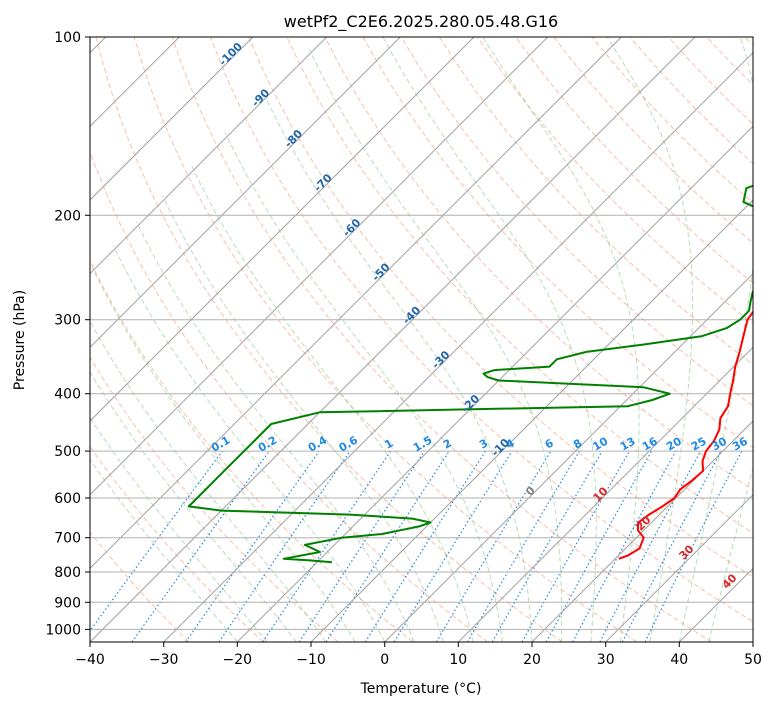 The height and width of the screenshot is (708, 775). What do you see at coordinates (238, 660) in the screenshot?
I see `x-tick-label: −20` at bounding box center [238, 660].